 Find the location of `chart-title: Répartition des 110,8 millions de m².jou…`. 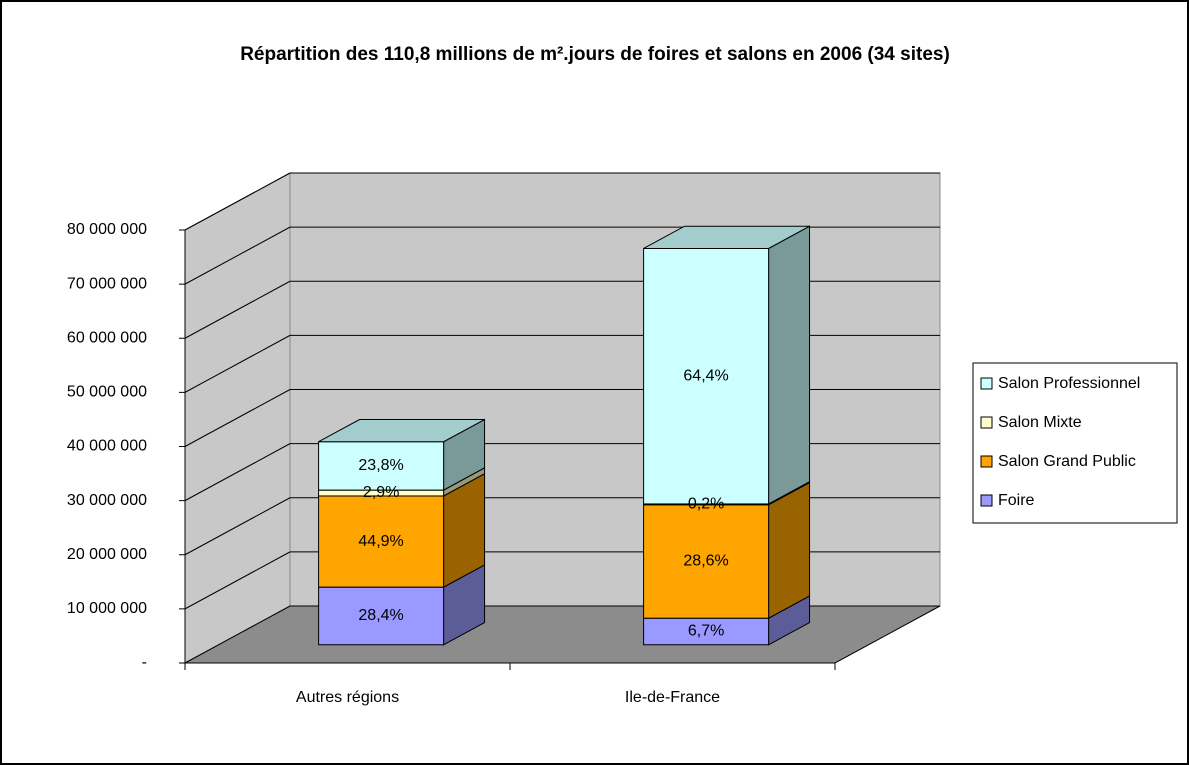

chart-title: Répartition des 110,8 millions de m².jou… is located at coordinates (595, 54).